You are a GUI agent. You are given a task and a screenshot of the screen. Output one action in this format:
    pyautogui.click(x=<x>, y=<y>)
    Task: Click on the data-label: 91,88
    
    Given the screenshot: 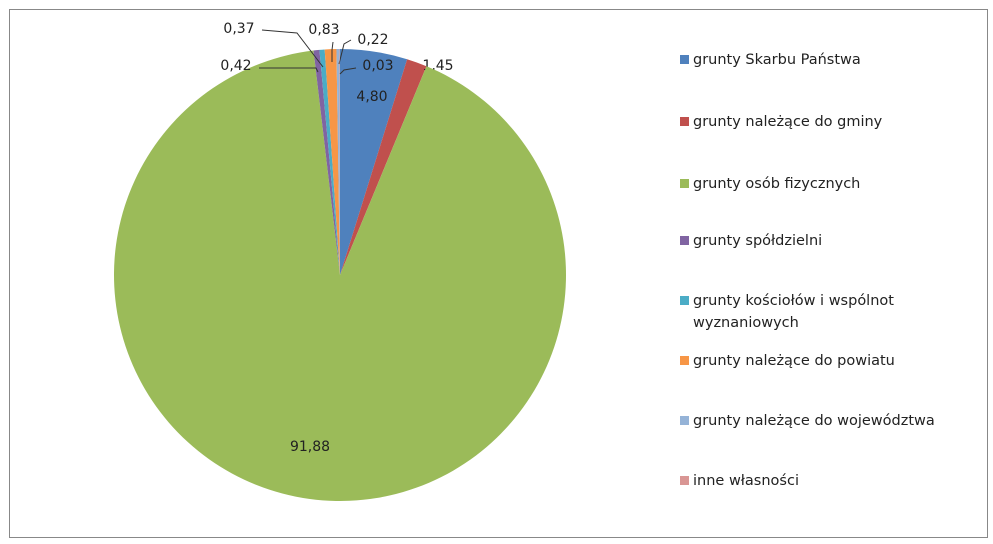 What is the action you would take?
    pyautogui.click(x=310, y=447)
    